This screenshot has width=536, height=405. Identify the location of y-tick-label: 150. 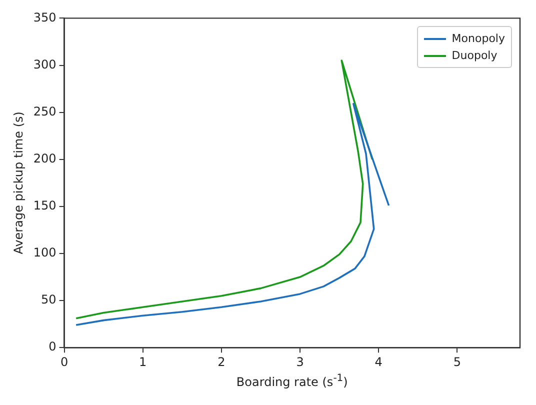
(44, 205).